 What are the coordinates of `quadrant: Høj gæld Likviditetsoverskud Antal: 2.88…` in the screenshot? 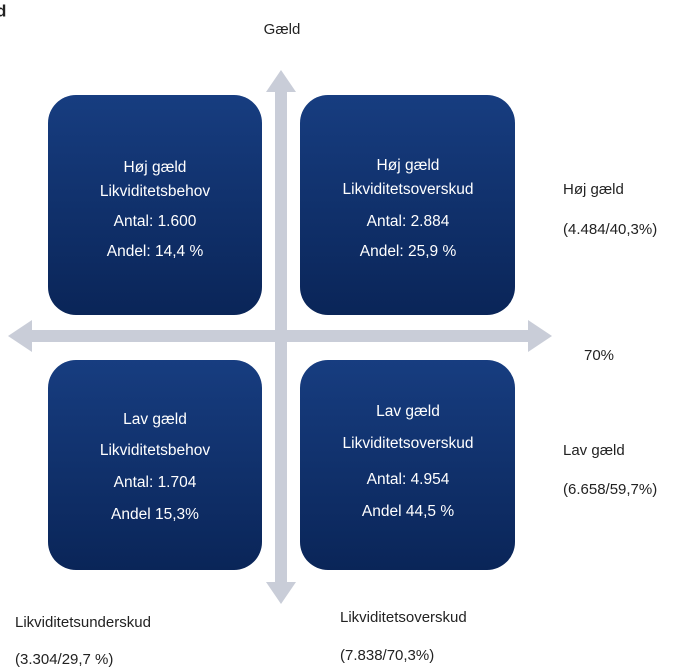 It's located at (407, 205).